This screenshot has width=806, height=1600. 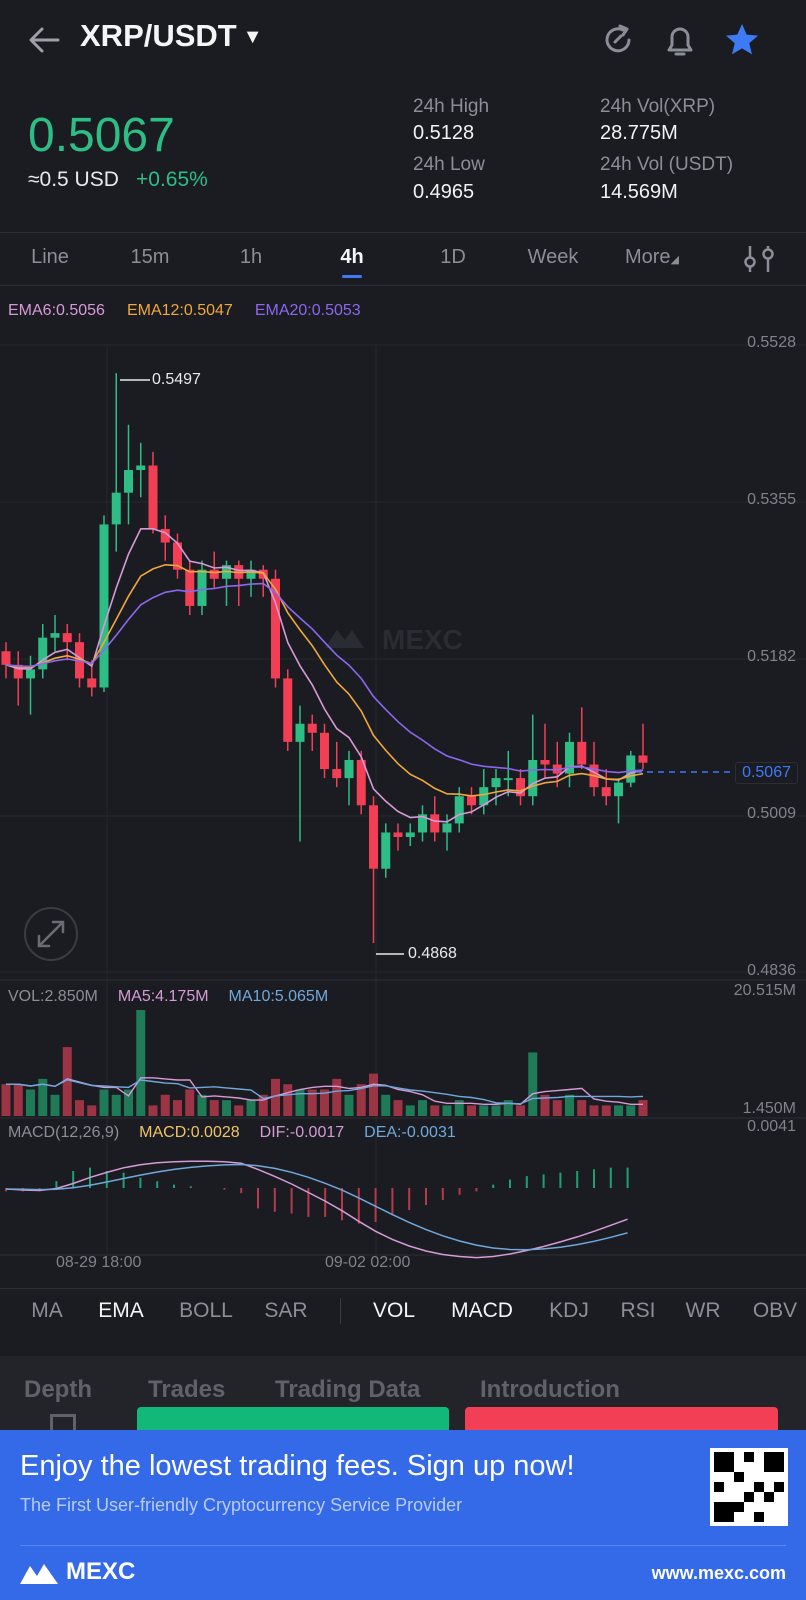 I want to click on volume-legend: VOL:2.850M MA5:4.175M MA10:5.065M, so click(x=168, y=997).